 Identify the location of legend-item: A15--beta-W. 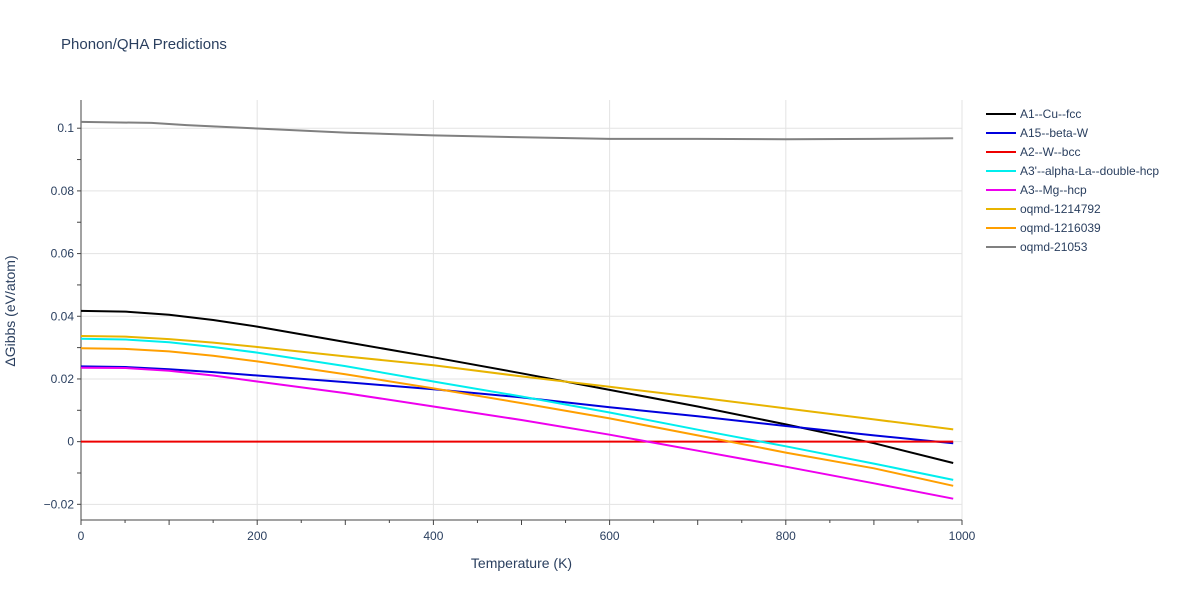
(1037, 133).